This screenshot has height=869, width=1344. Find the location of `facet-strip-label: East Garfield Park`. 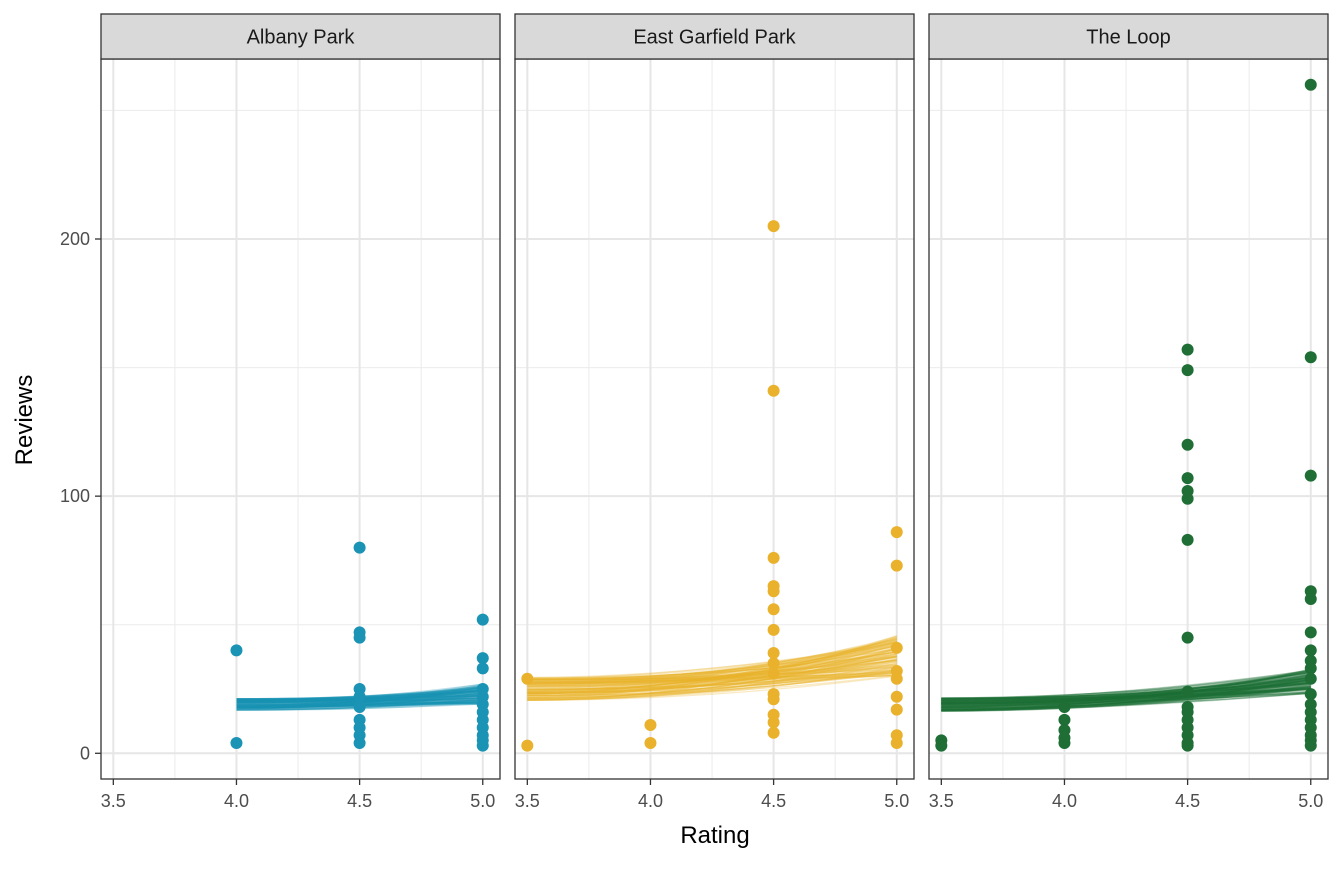

facet-strip-label: East Garfield Park is located at coordinates (714, 38).